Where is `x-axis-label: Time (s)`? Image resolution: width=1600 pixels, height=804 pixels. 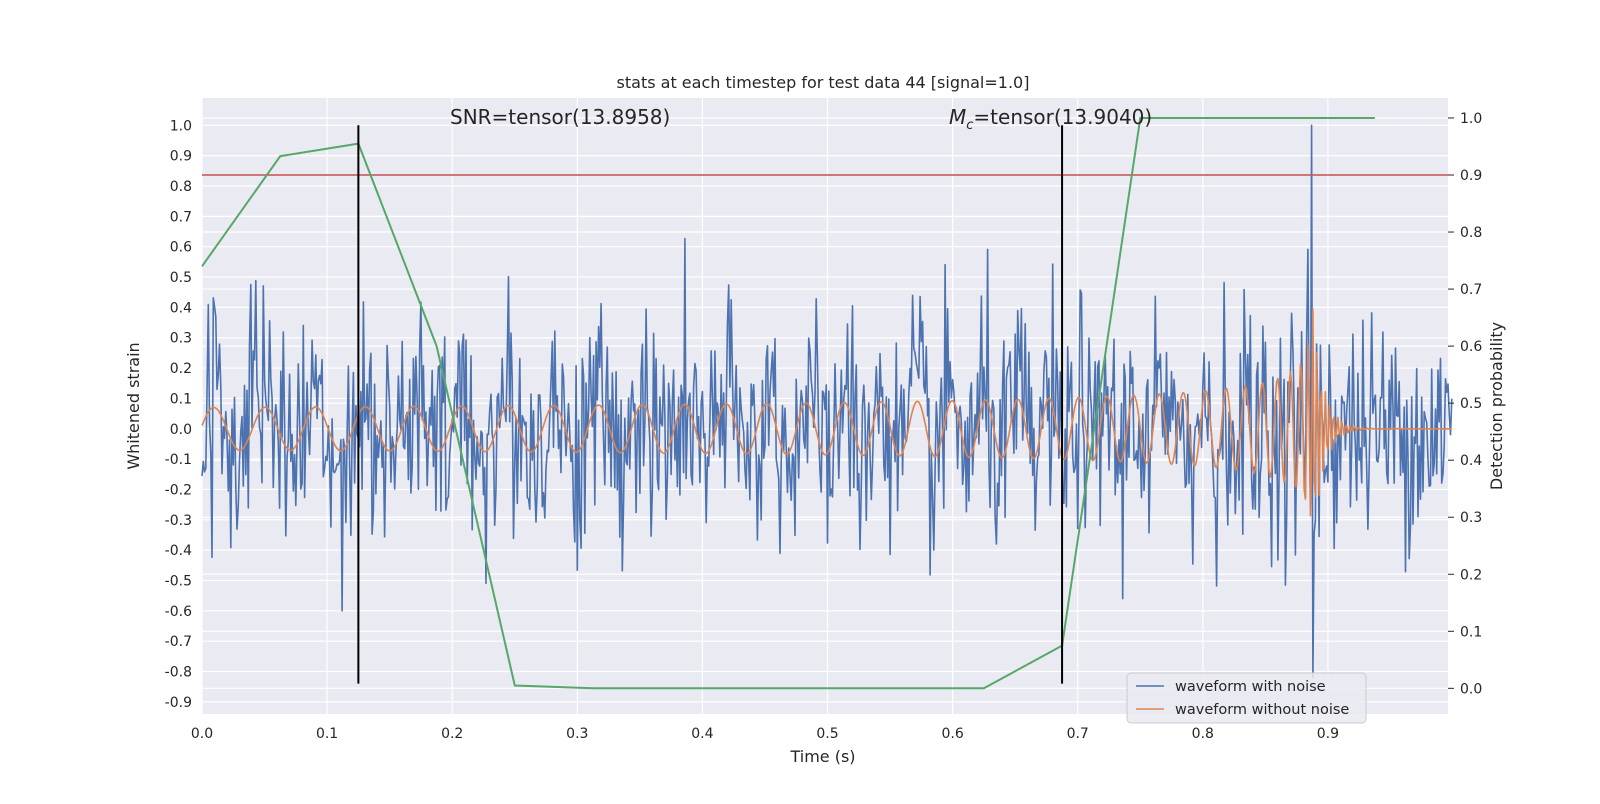
x-axis-label: Time (s) is located at coordinates (822, 756).